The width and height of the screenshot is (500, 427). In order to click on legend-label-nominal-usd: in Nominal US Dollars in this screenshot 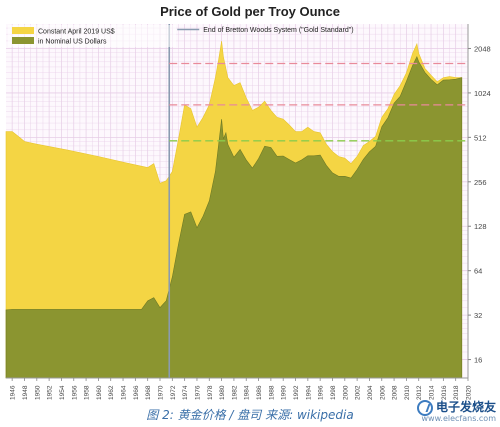, I will do `click(72, 42)`.